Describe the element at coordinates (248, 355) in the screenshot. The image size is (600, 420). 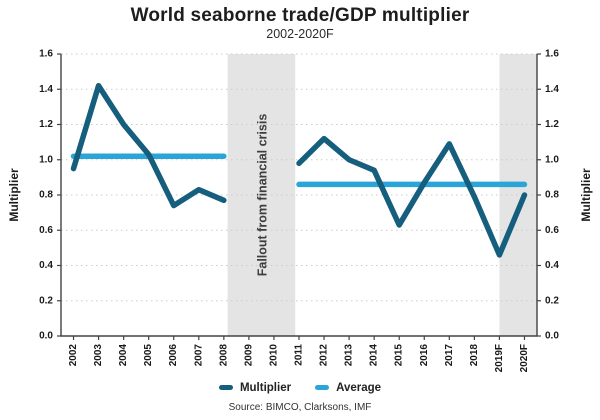
I see `x-tick-label: 2009` at that location.